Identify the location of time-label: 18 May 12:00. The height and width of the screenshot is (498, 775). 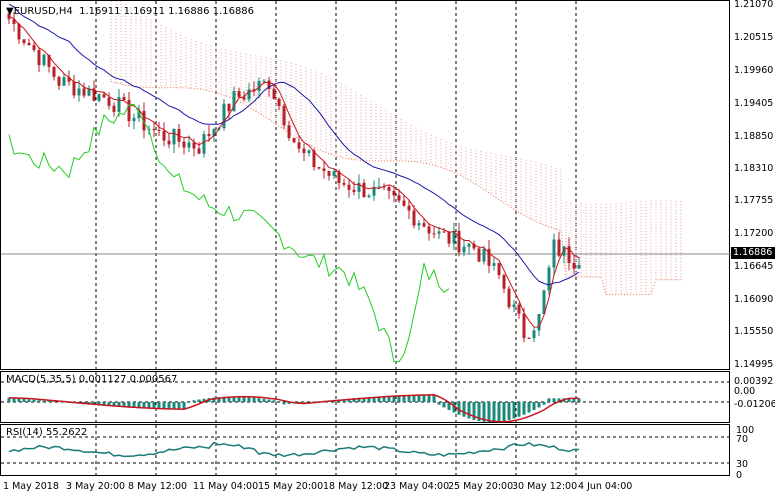
(356, 486).